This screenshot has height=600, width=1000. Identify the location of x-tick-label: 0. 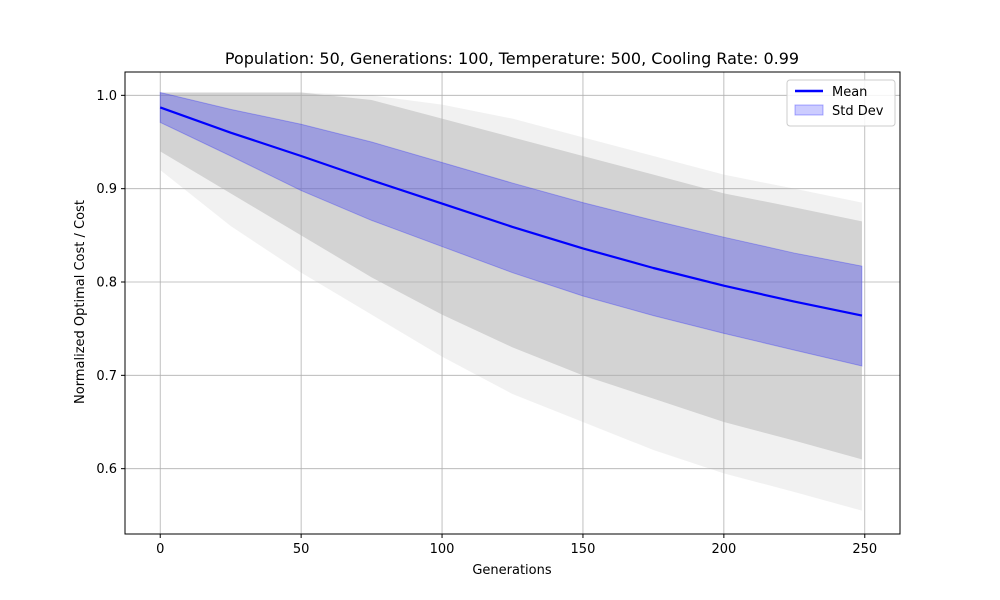
(160, 549).